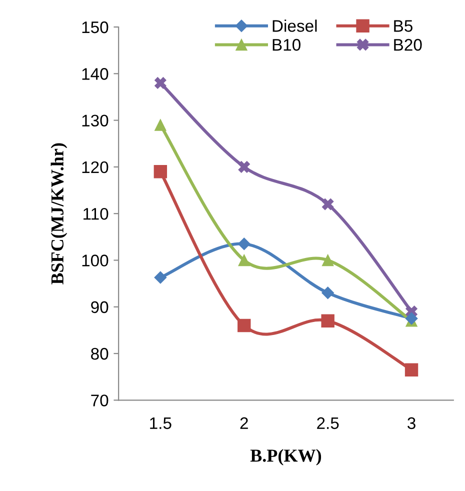 This screenshot has height=491, width=465. Describe the element at coordinates (95, 74) in the screenshot. I see `y-tick-label: 140` at that location.